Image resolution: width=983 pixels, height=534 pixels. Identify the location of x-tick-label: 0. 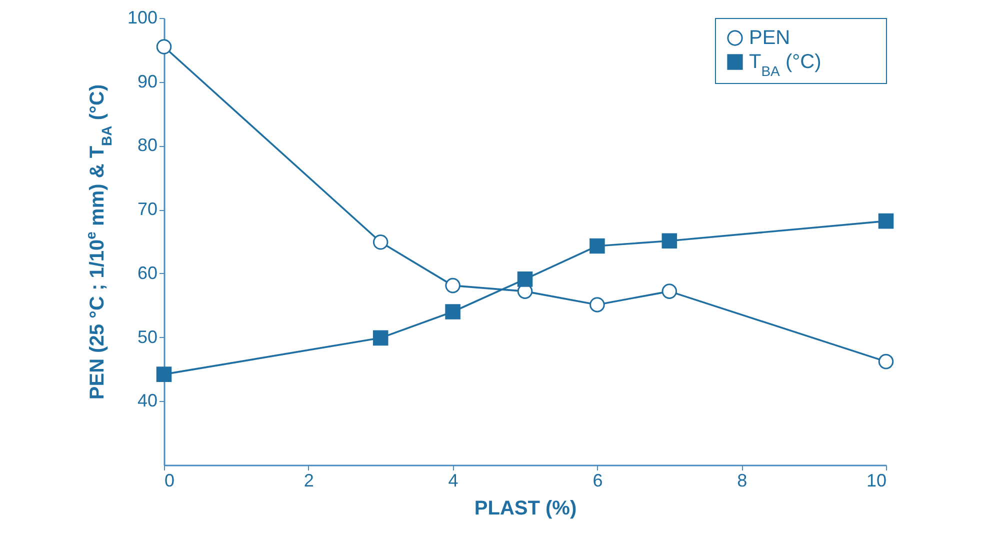
(169, 480).